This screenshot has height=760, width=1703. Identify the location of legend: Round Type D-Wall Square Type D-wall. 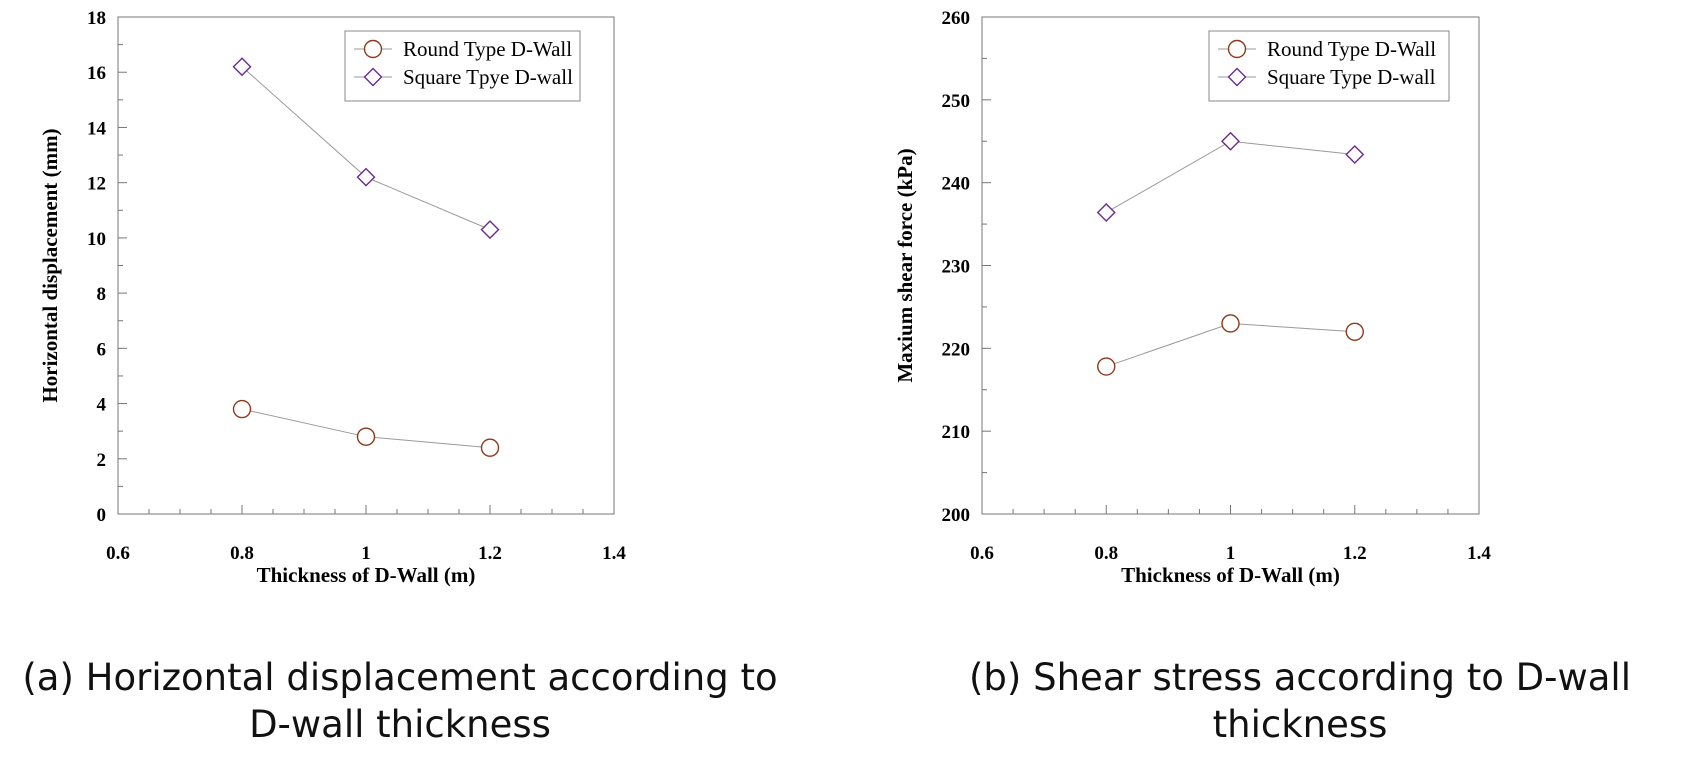
(1329, 66).